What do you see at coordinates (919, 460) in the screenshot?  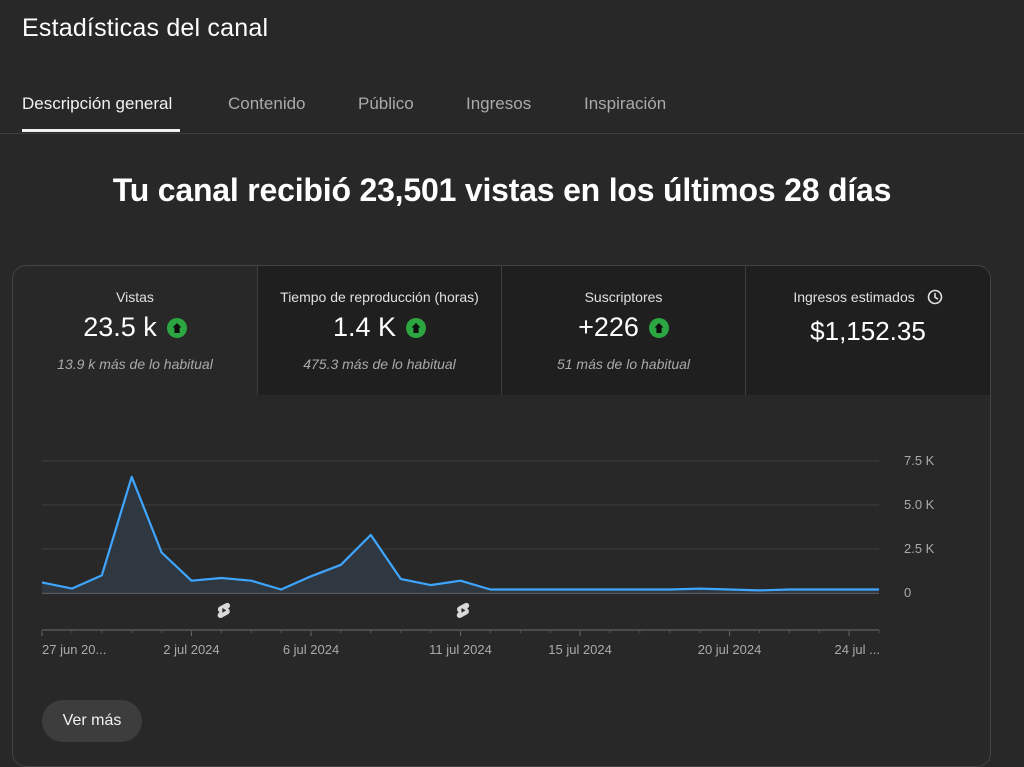 I see `y-tick-label: 7.5 K` at bounding box center [919, 460].